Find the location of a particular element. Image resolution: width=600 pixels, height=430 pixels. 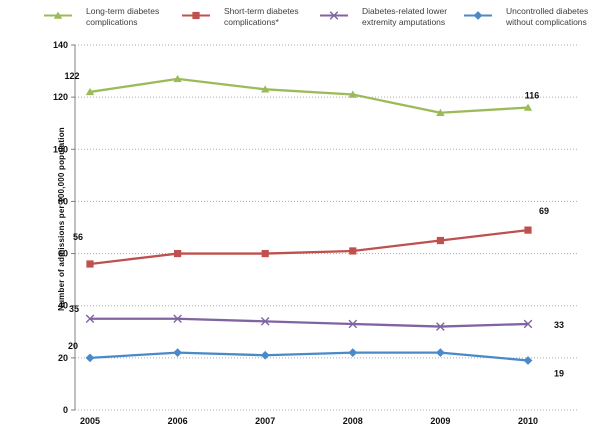

series-triangle: 122 116 is located at coordinates (301, 93).